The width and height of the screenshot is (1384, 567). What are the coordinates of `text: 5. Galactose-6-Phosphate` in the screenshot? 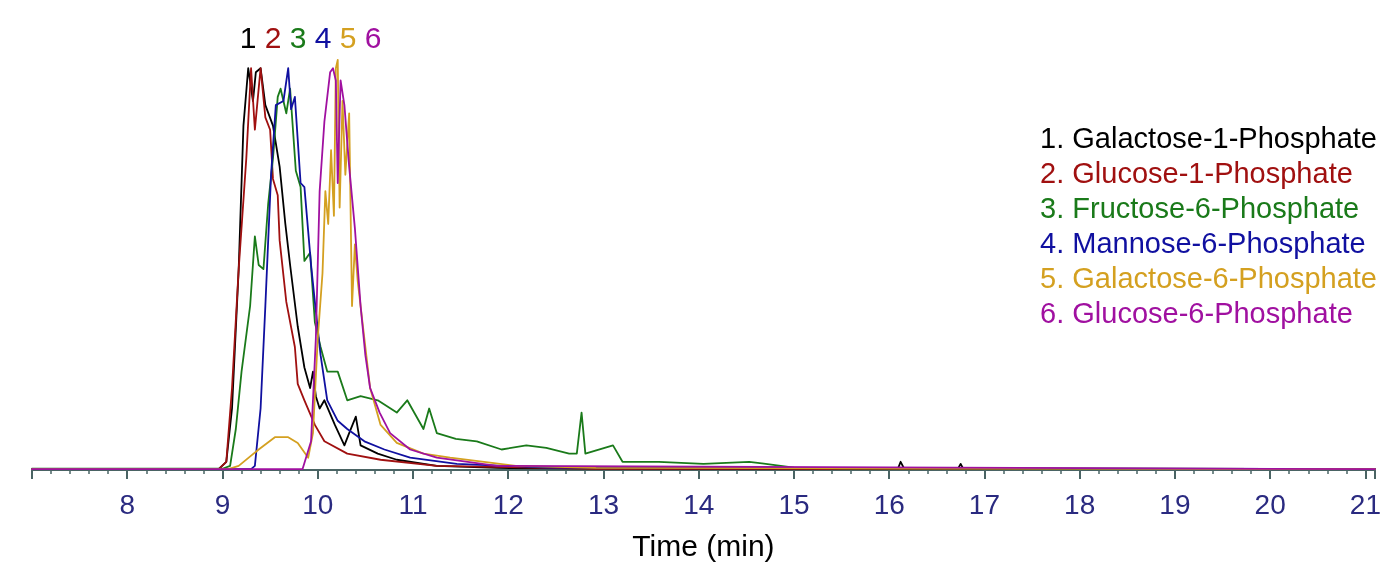 It's located at (1209, 277).